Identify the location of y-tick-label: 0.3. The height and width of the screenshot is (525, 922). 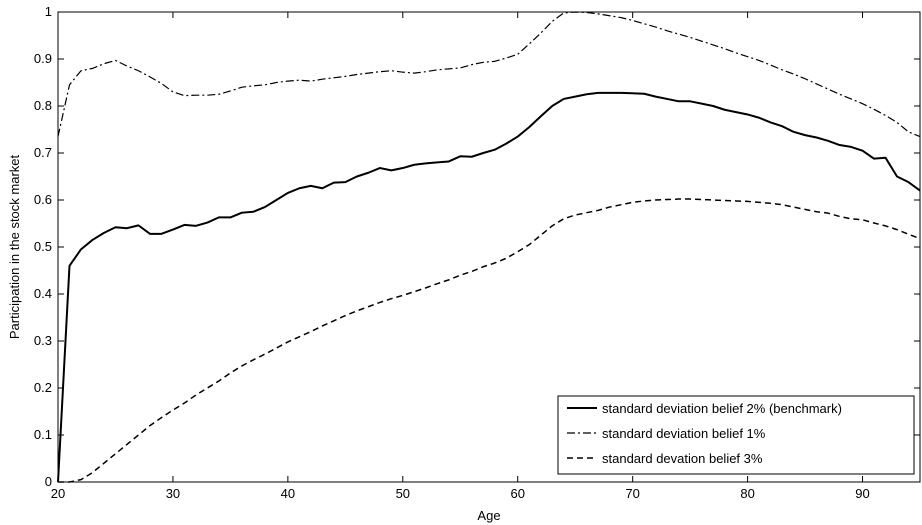
(43, 340).